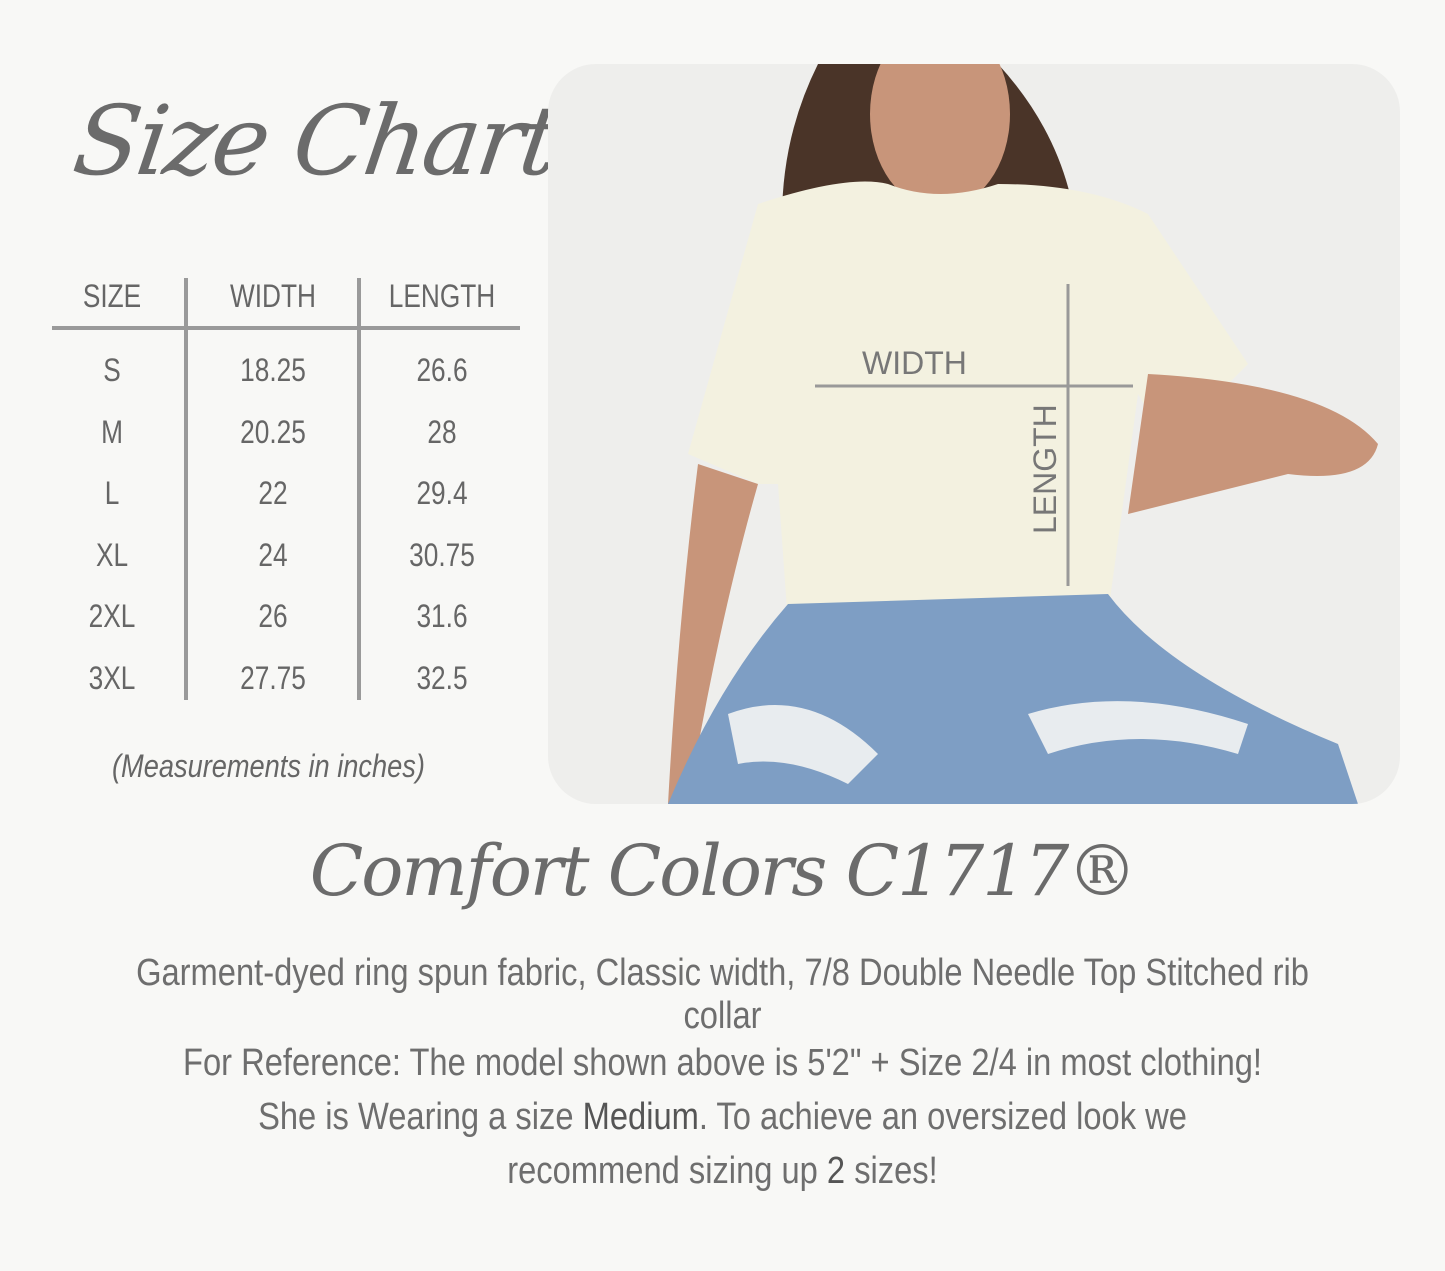 The width and height of the screenshot is (1445, 1271). What do you see at coordinates (273, 296) in the screenshot?
I see `column-header: WIDTH` at bounding box center [273, 296].